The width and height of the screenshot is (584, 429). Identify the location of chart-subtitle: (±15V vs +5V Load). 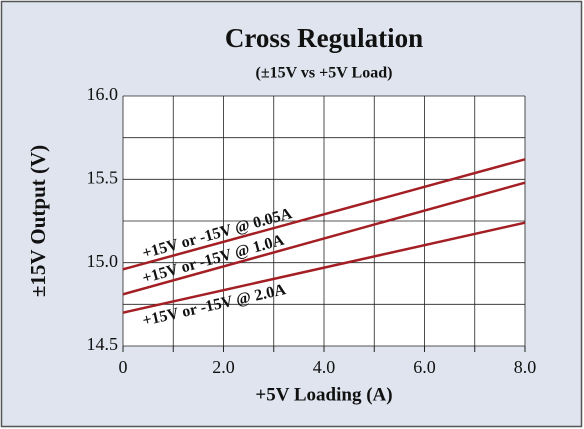
(324, 73).